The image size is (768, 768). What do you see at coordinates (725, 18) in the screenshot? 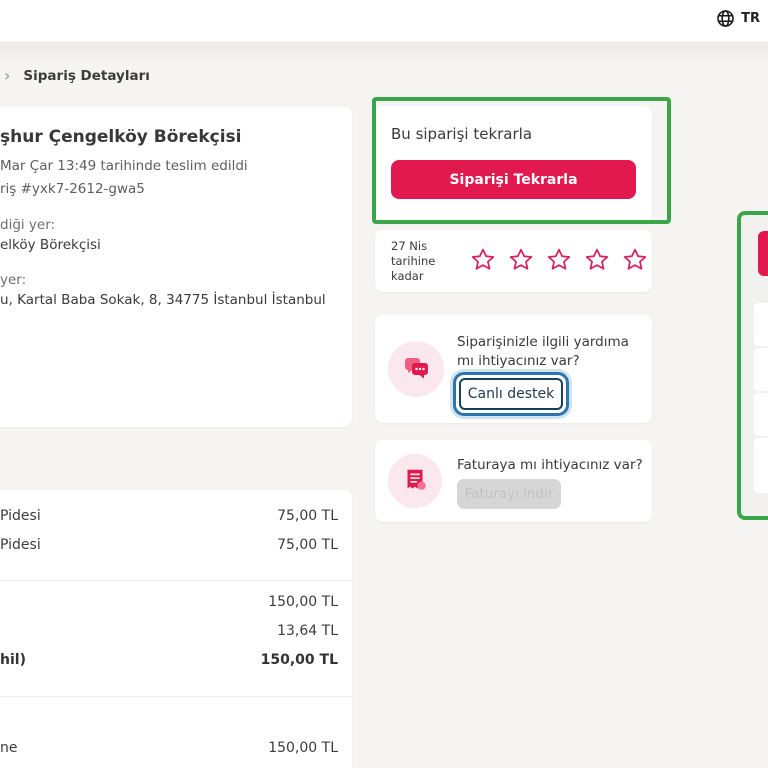
I see `globe-icon` at bounding box center [725, 18].